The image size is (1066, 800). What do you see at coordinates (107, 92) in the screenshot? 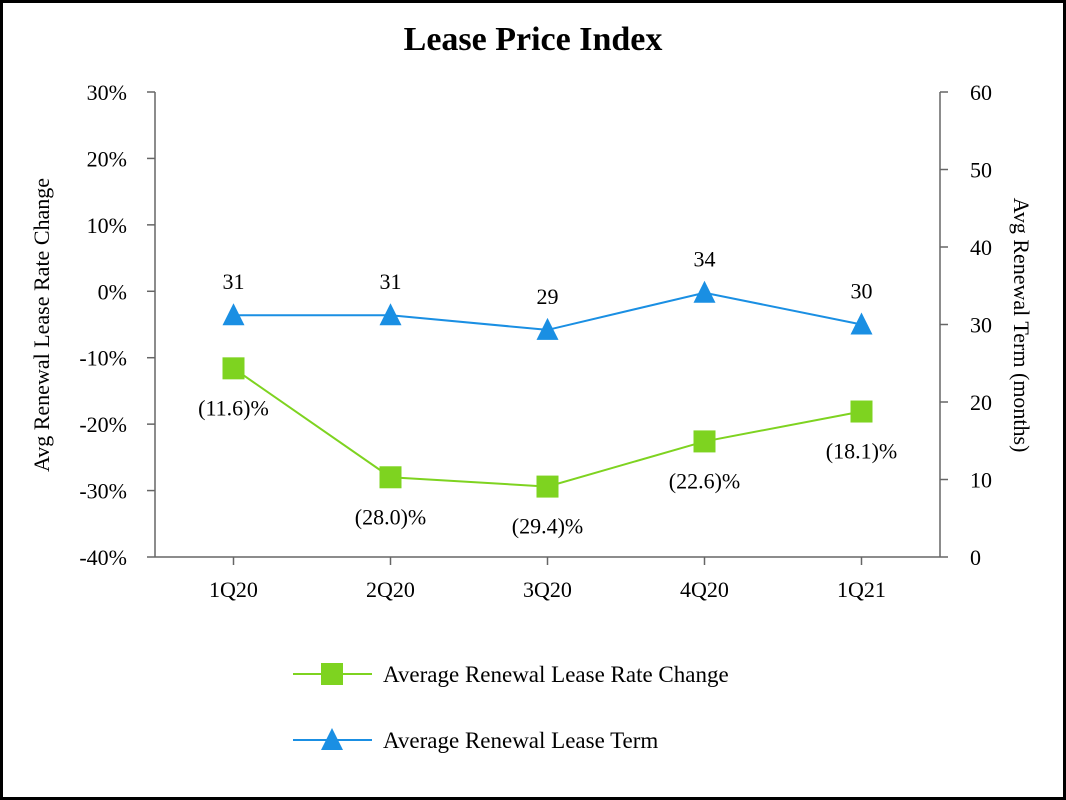
I see `y-tick-label: 30%` at bounding box center [107, 92].